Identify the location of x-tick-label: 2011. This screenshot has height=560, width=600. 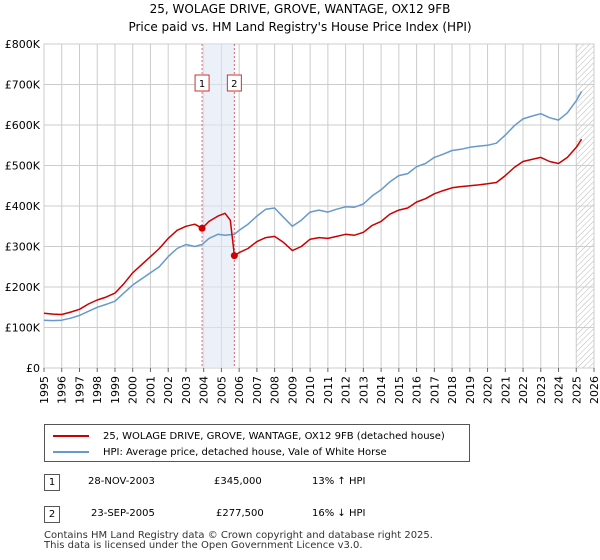
(328, 390).